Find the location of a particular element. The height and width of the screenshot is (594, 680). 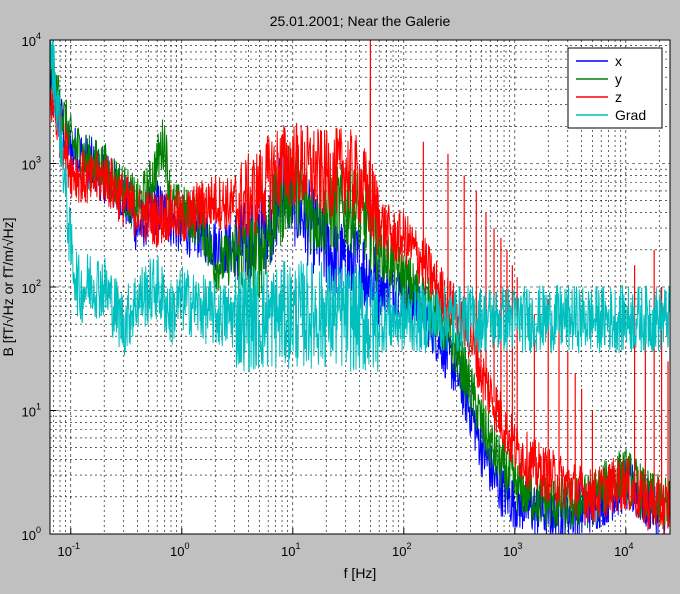

y-tick-label-exponent: 2 is located at coordinates (38, 283).